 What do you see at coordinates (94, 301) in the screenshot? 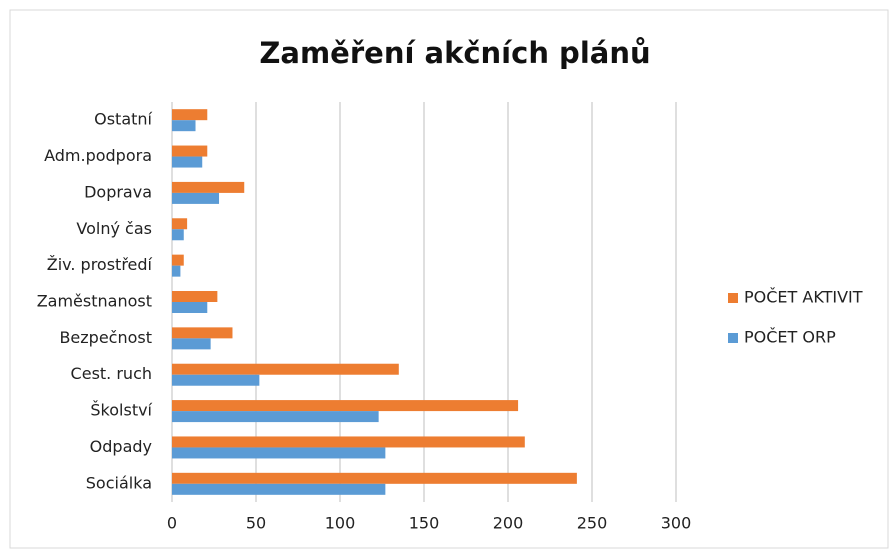
I see `y-tick-label: Zaměstnanost` at bounding box center [94, 301].